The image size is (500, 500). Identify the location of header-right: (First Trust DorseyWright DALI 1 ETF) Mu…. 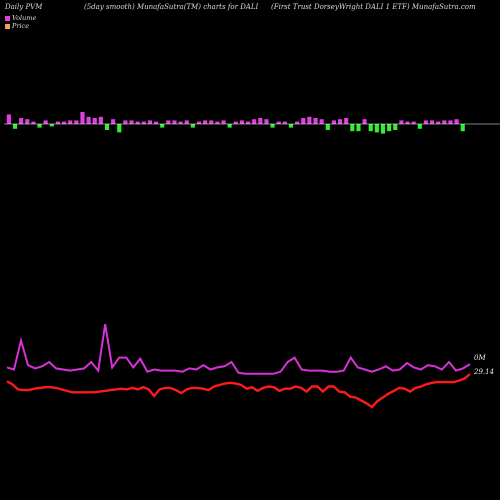
(373, 7).